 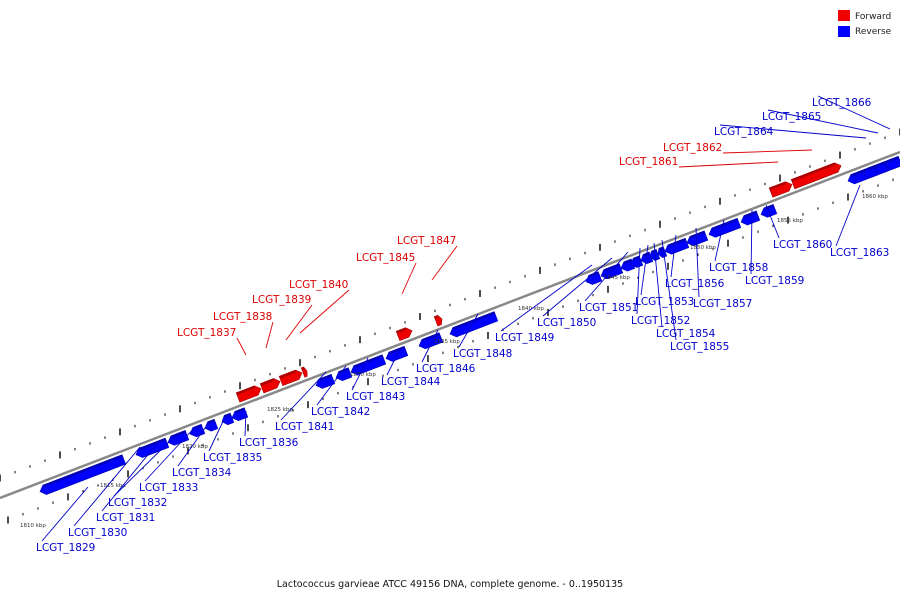 I want to click on gene-label-lcgt_1862: LCGT_1862, so click(x=692, y=148).